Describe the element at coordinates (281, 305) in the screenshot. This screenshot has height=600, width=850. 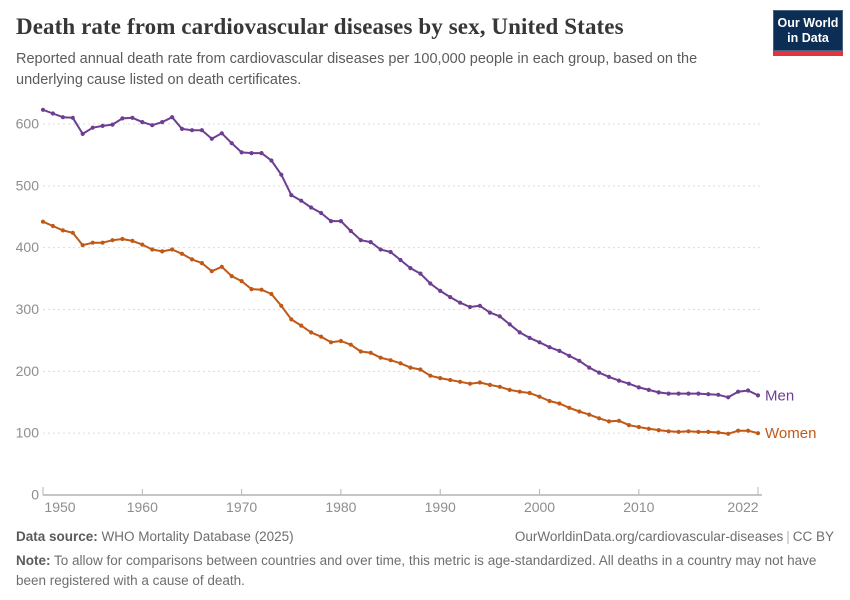
I see `women-point-1974` at that location.